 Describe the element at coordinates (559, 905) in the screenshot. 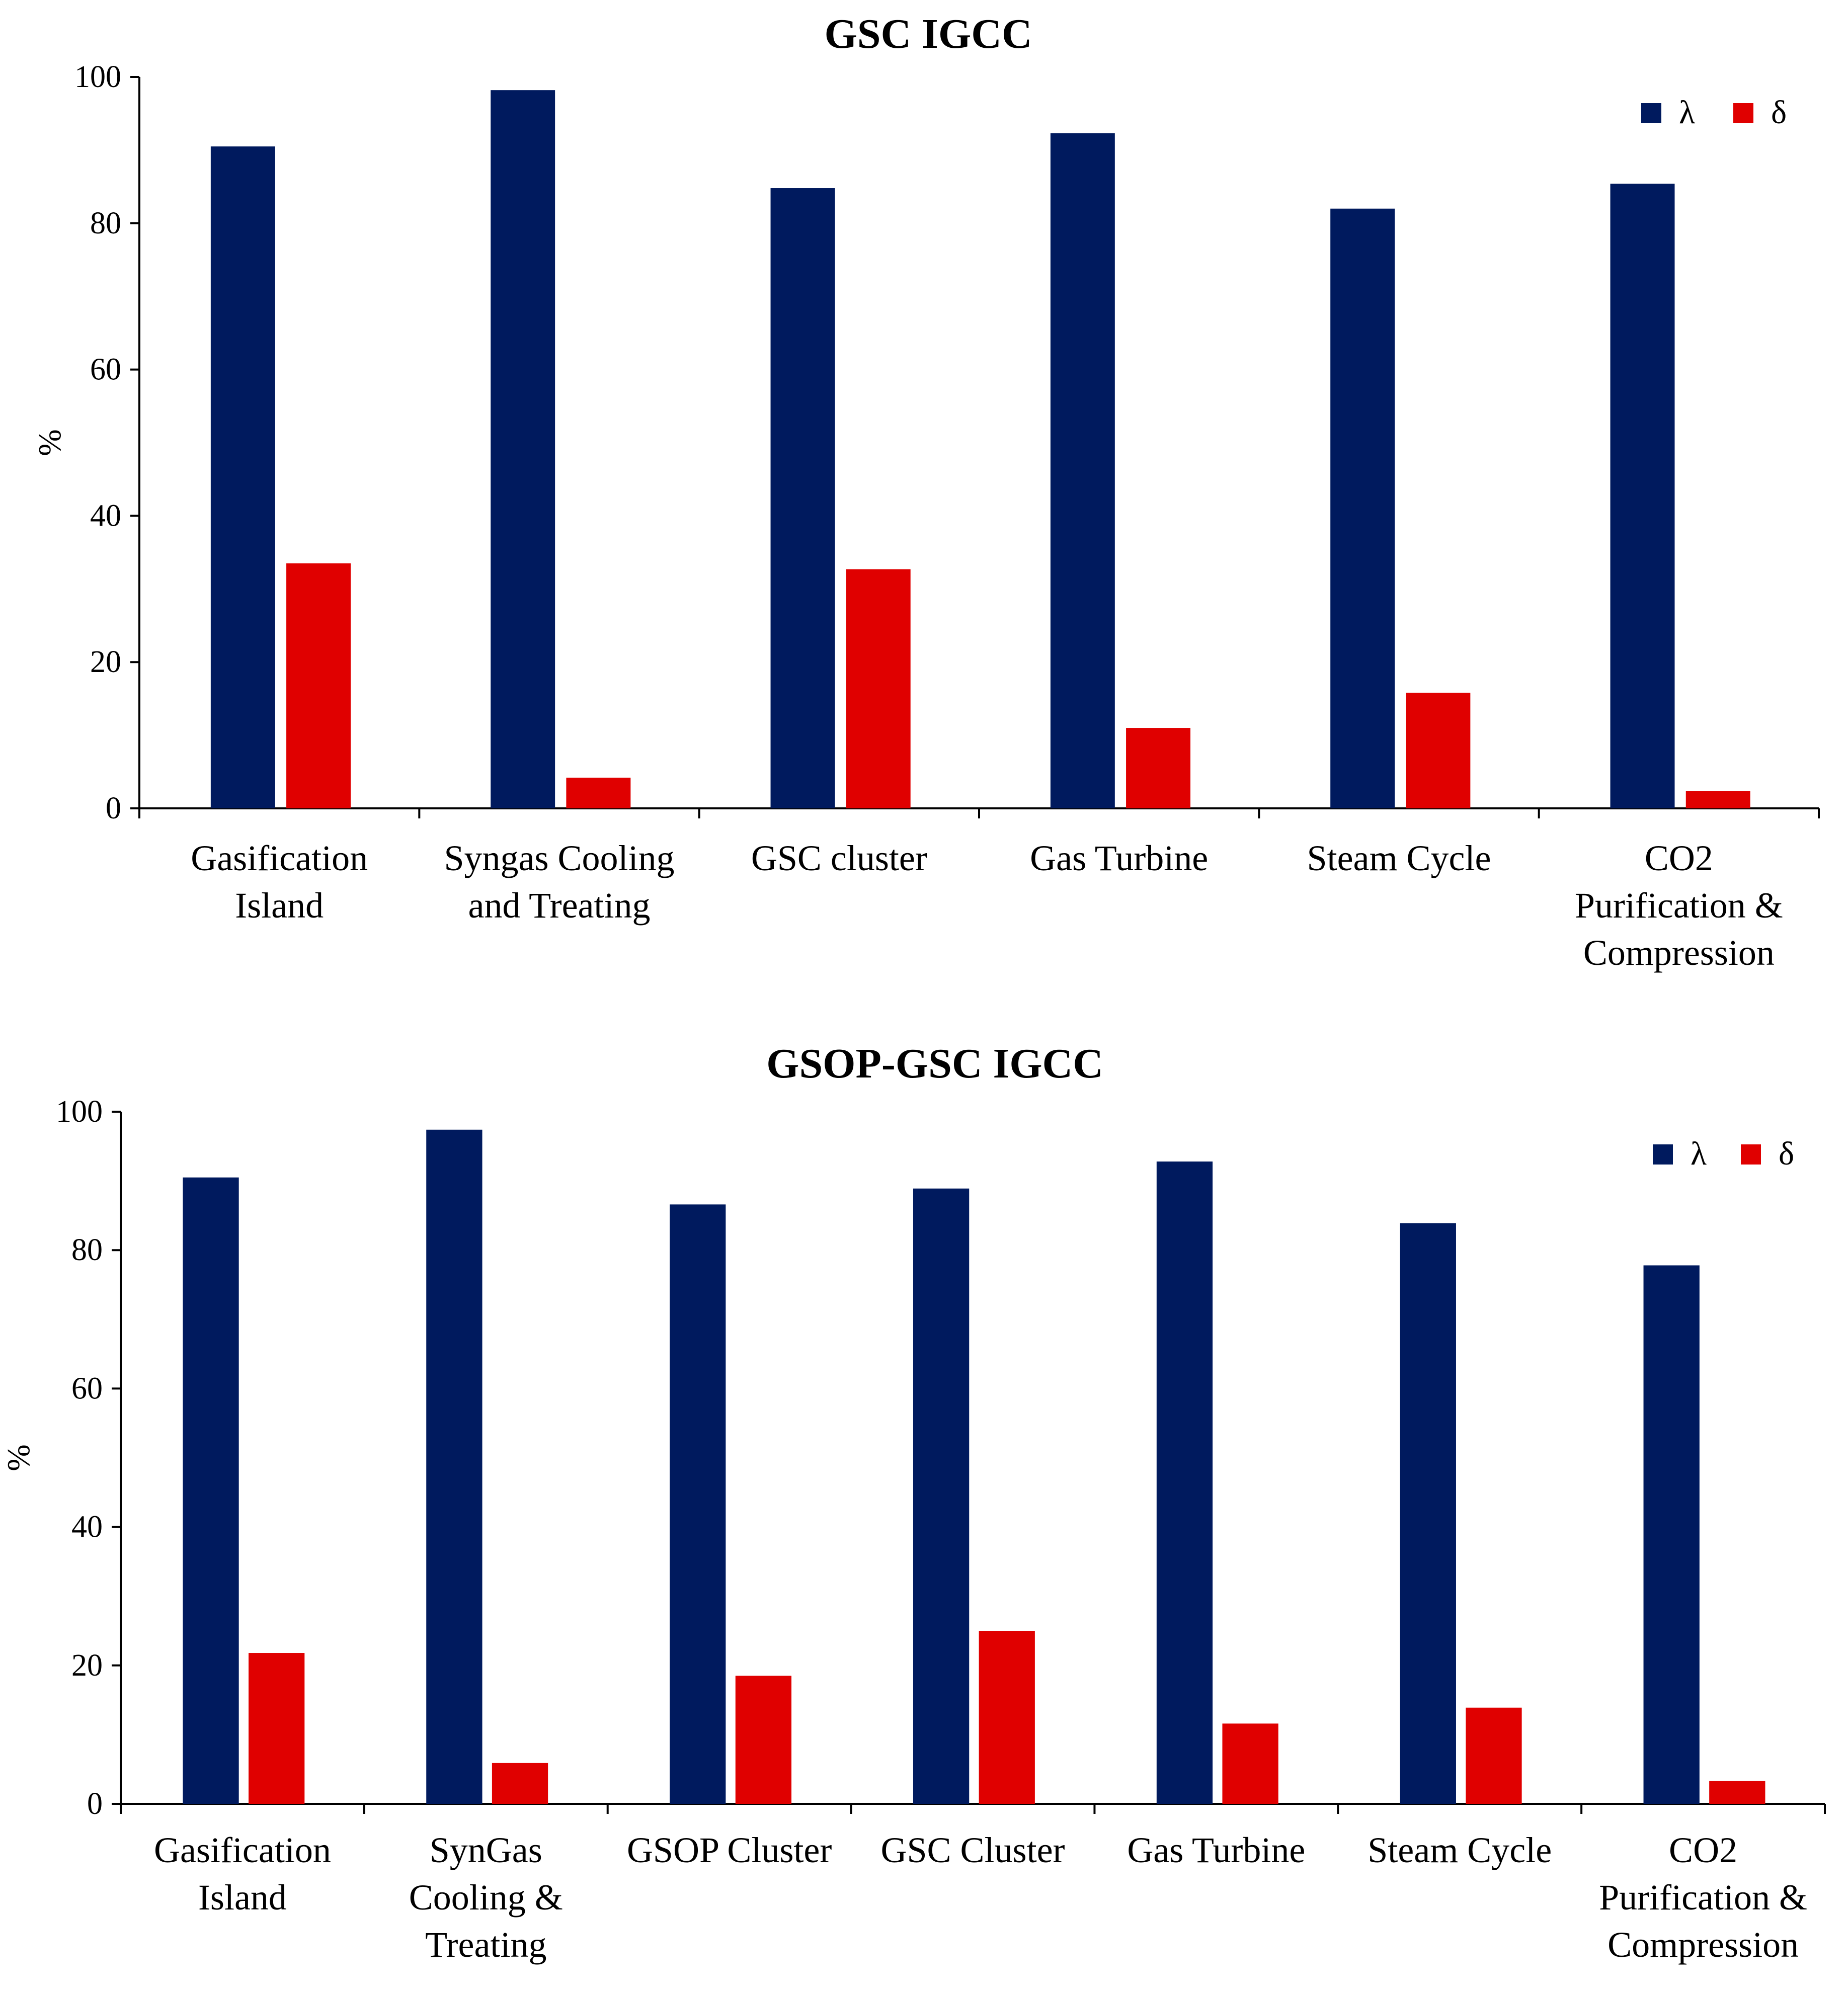

I see `x-category-label-line: and Treating` at that location.